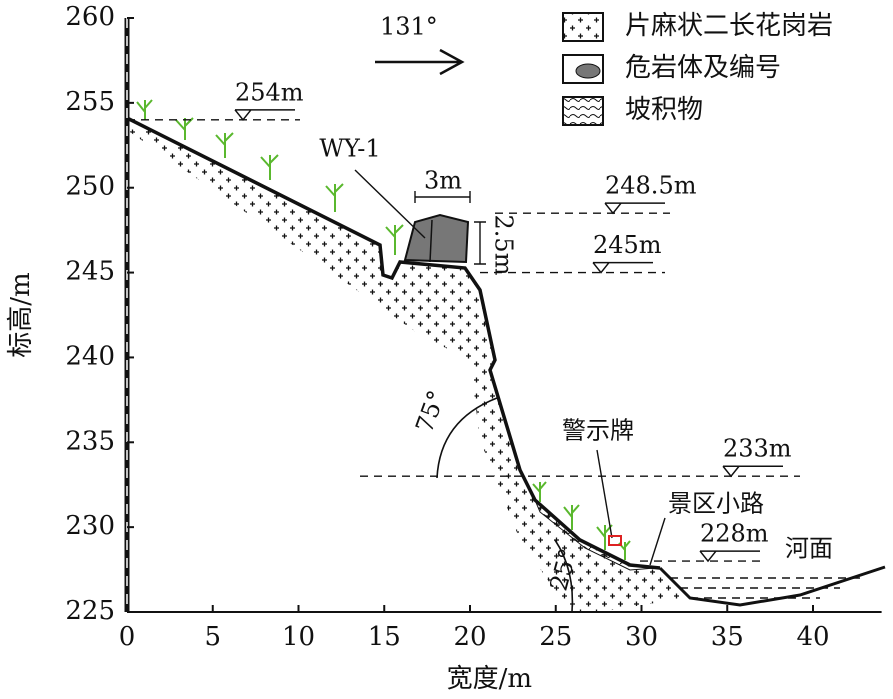 The width and height of the screenshot is (893, 699). Describe the element at coordinates (269, 92) in the screenshot. I see `level-label: 254m` at that location.